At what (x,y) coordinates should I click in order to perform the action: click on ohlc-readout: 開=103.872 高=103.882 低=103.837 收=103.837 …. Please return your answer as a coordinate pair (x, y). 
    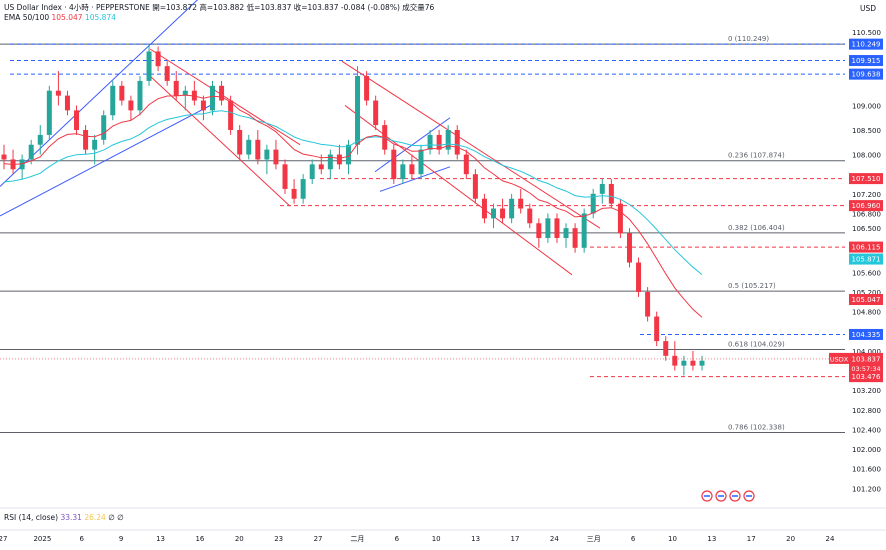
    Looking at the image, I should click on (293, 7).